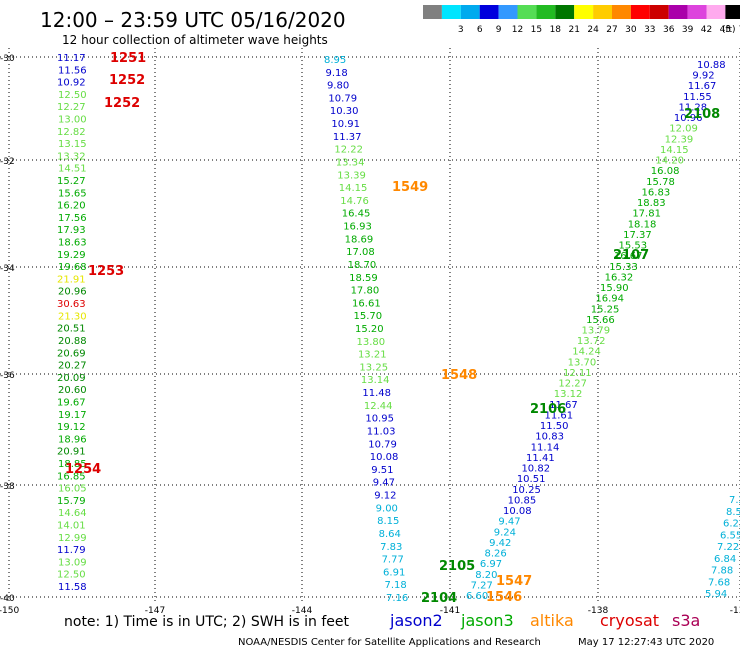  Describe the element at coordinates (302, 611) in the screenshot. I see `longitude-label: -144` at that location.